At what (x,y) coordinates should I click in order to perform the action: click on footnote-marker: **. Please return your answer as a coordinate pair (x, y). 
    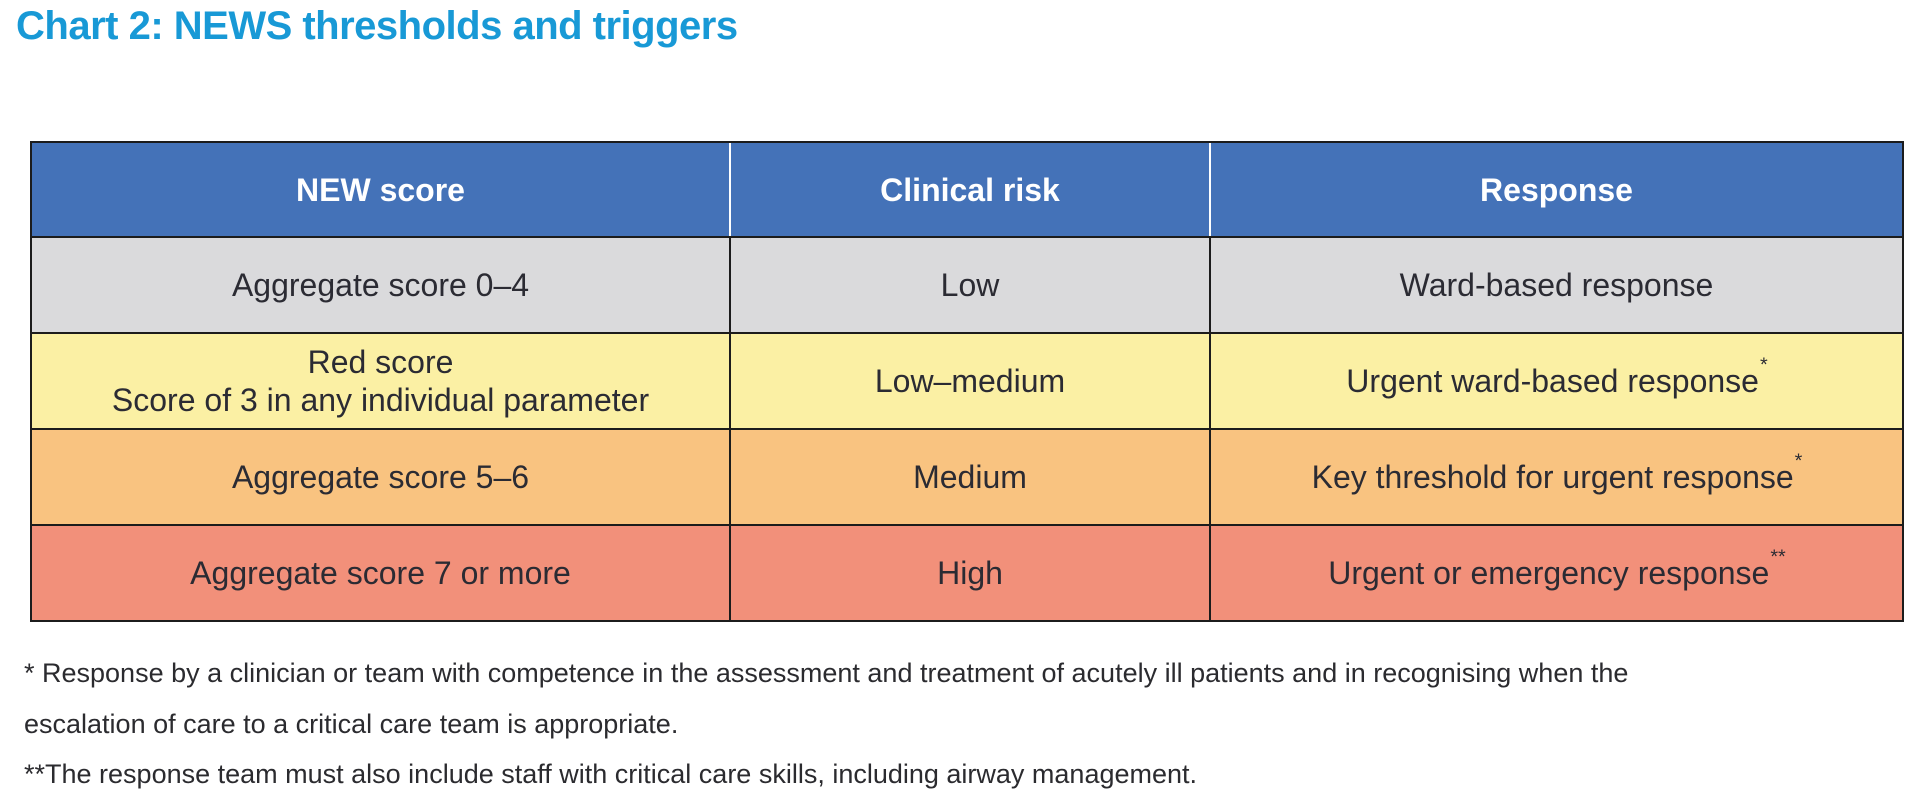
    Looking at the image, I should click on (1778, 557).